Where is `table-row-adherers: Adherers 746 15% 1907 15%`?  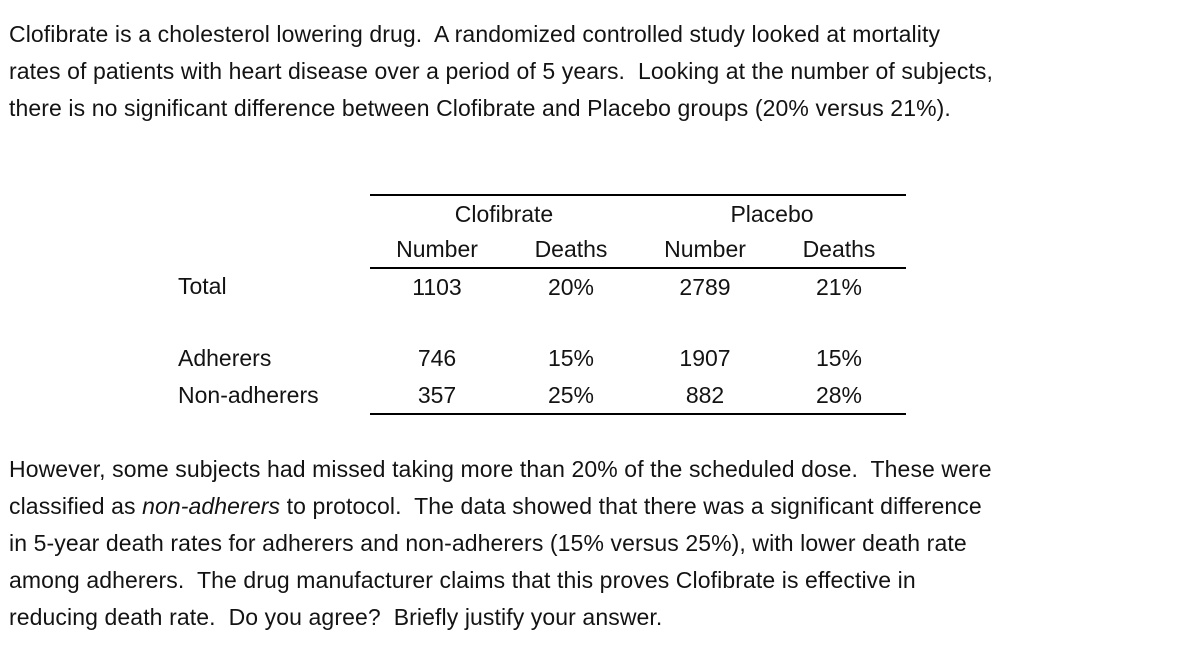 table-row-adherers: Adherers 746 15% 1907 15% is located at coordinates (542, 358).